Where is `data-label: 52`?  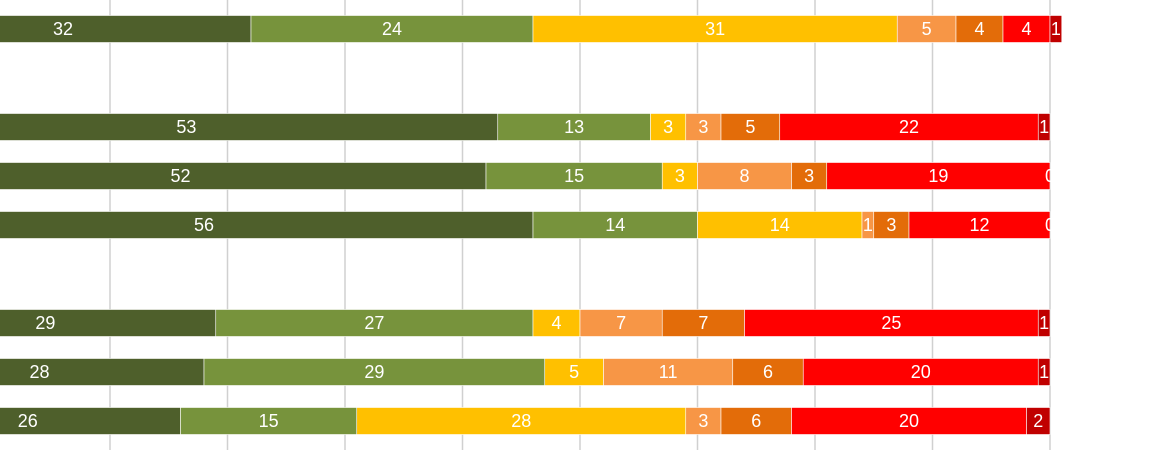 data-label: 52 is located at coordinates (180, 176).